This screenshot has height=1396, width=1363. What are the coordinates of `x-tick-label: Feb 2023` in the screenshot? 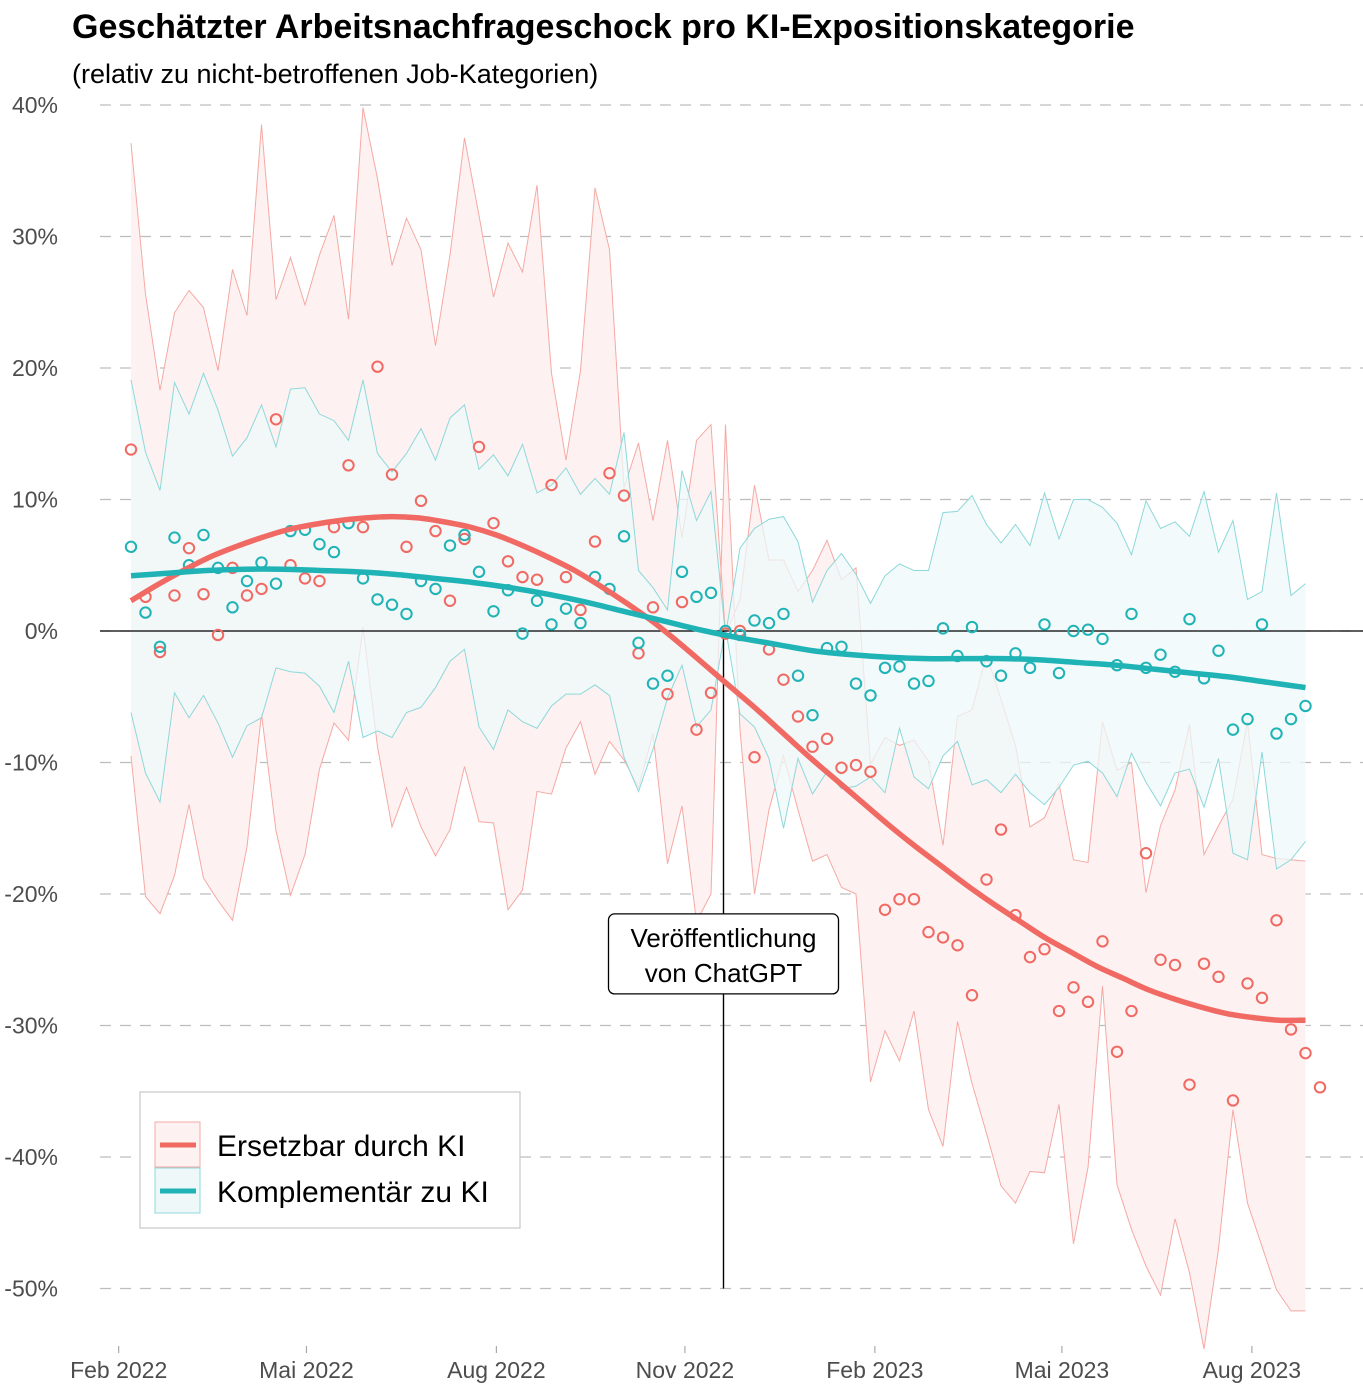 It's located at (874, 1370).